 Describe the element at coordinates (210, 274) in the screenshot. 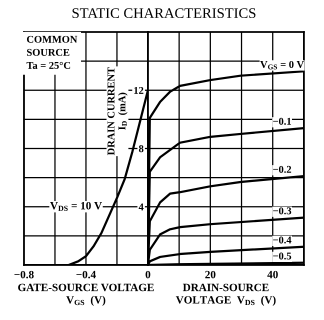

I see `x-tick-label: 20` at that location.